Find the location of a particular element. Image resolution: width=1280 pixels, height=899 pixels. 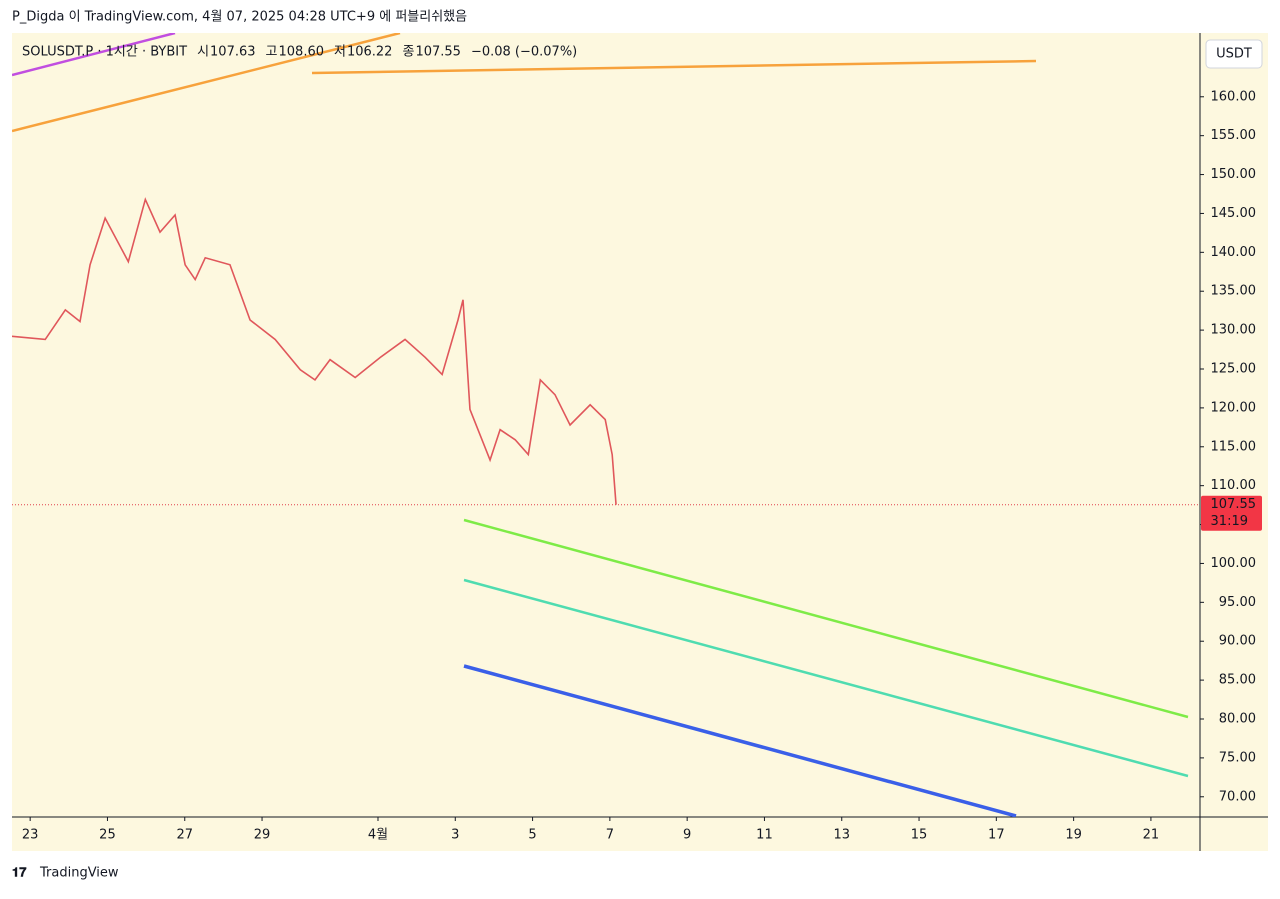

brand: TradingView is located at coordinates (79, 873).